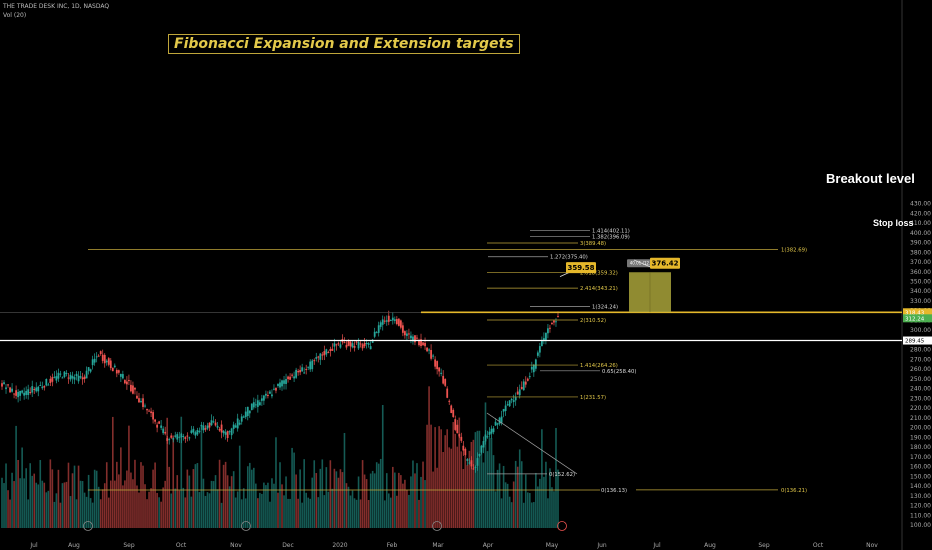  What do you see at coordinates (920, 447) in the screenshot?
I see `y-tick-label: 180.00` at bounding box center [920, 447].